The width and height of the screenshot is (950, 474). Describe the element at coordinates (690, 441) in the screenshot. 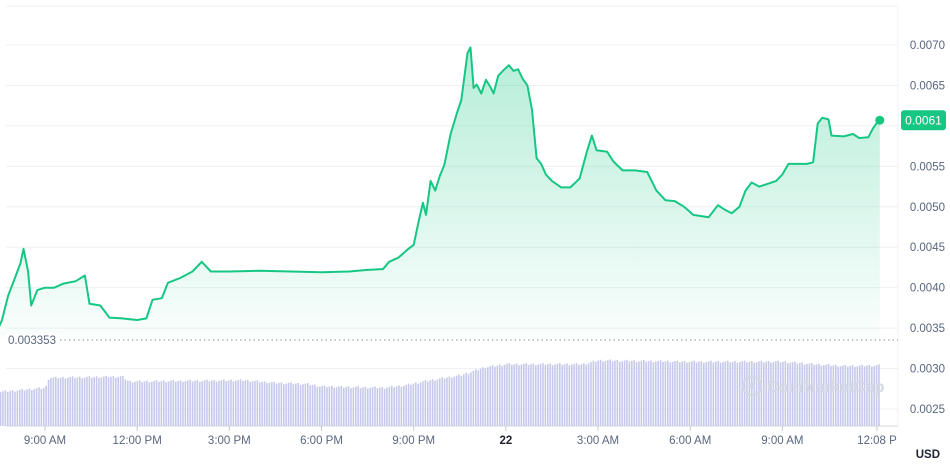

I see `x-tick-label: 6:00 AM` at that location.